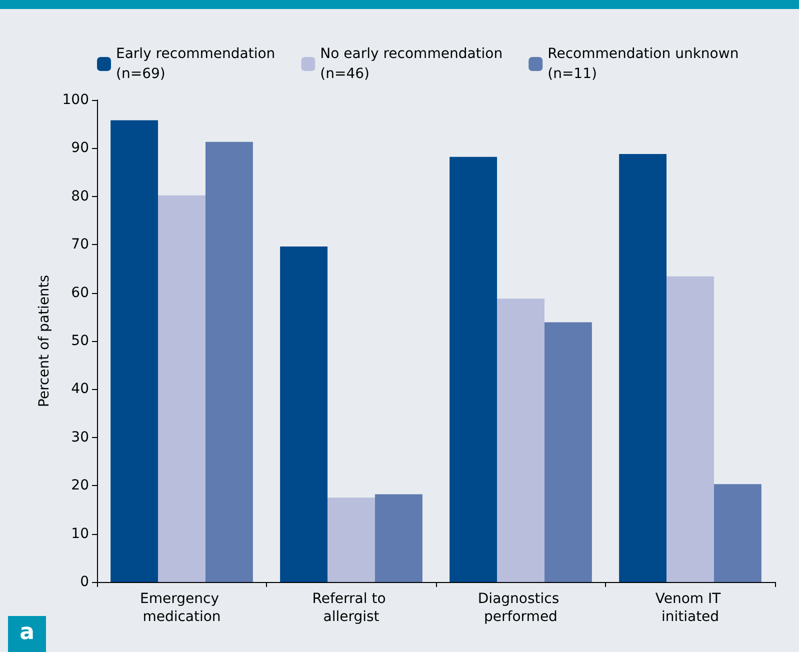 This screenshot has width=799, height=652. What do you see at coordinates (80, 292) in the screenshot?
I see `y-tick-label: 60` at bounding box center [80, 292].